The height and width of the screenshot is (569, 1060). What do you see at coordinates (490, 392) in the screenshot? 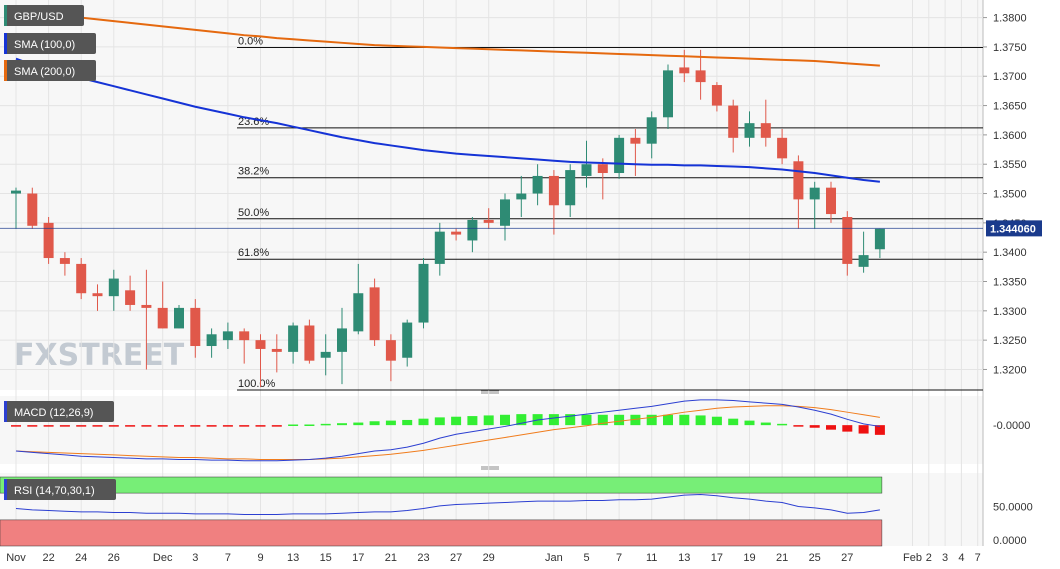
I see `pane-splitter-macd` at bounding box center [490, 392].